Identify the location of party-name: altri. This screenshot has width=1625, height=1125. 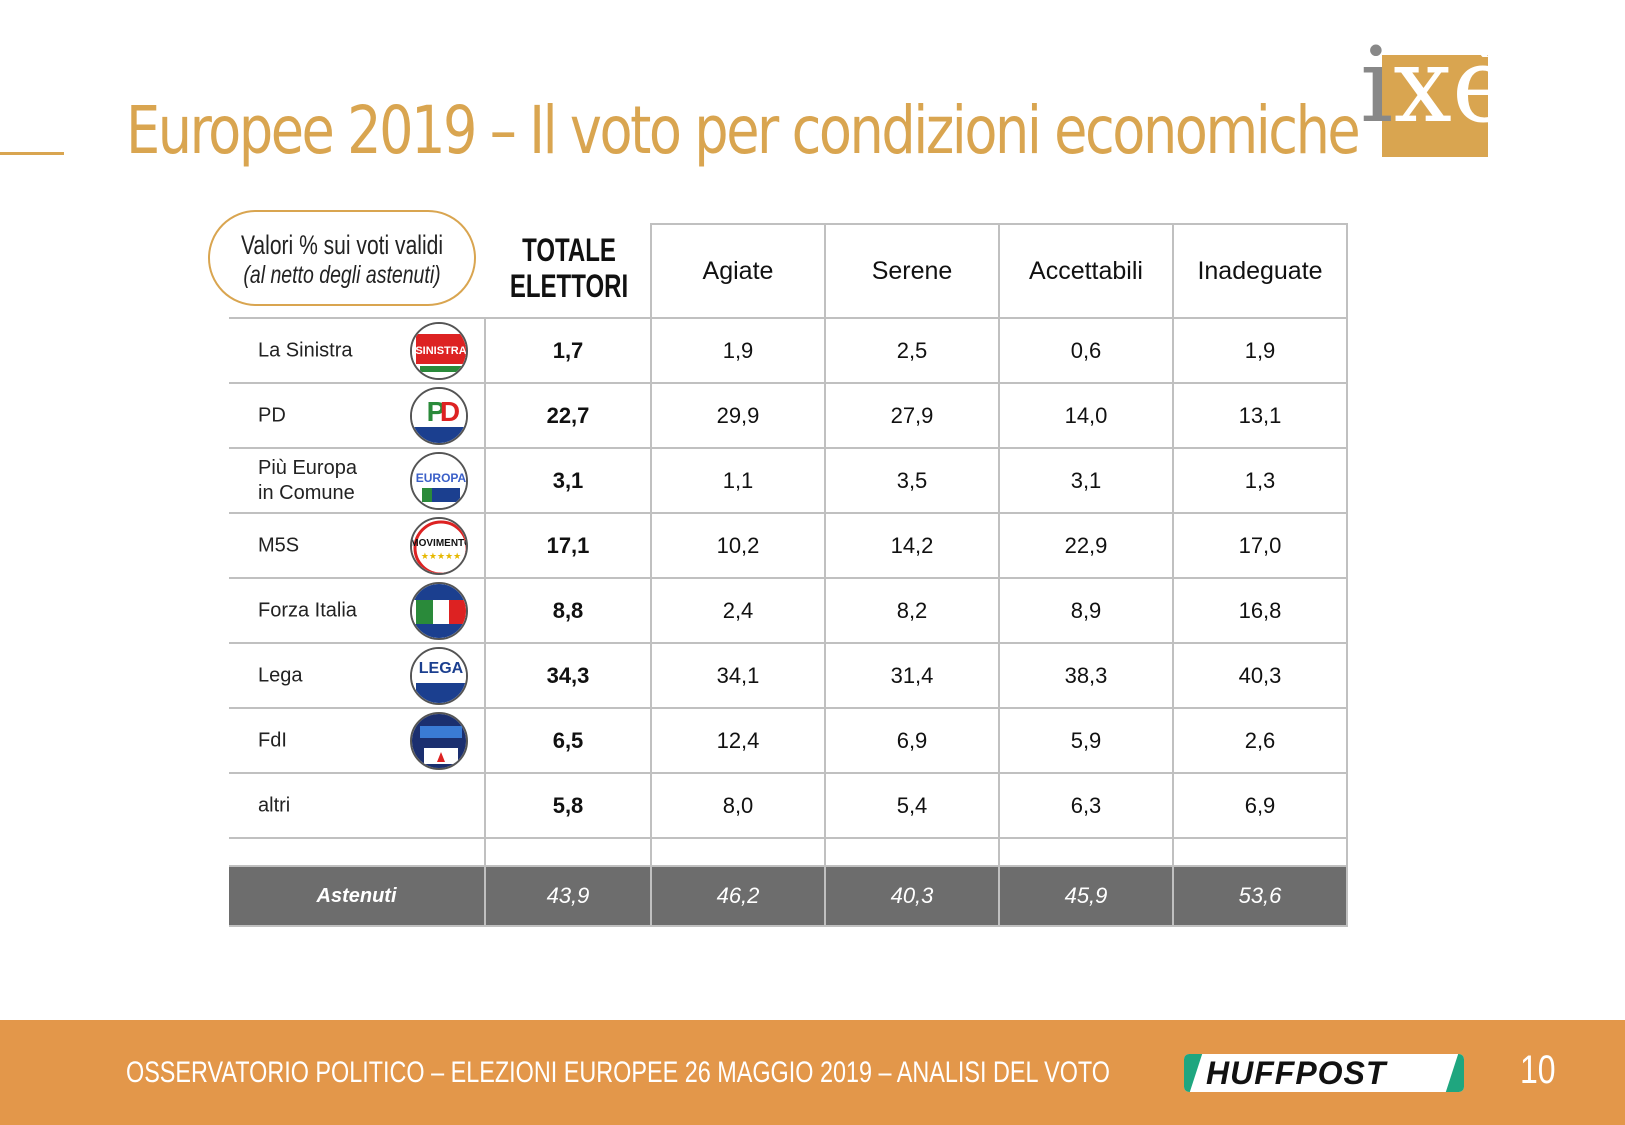
(274, 805).